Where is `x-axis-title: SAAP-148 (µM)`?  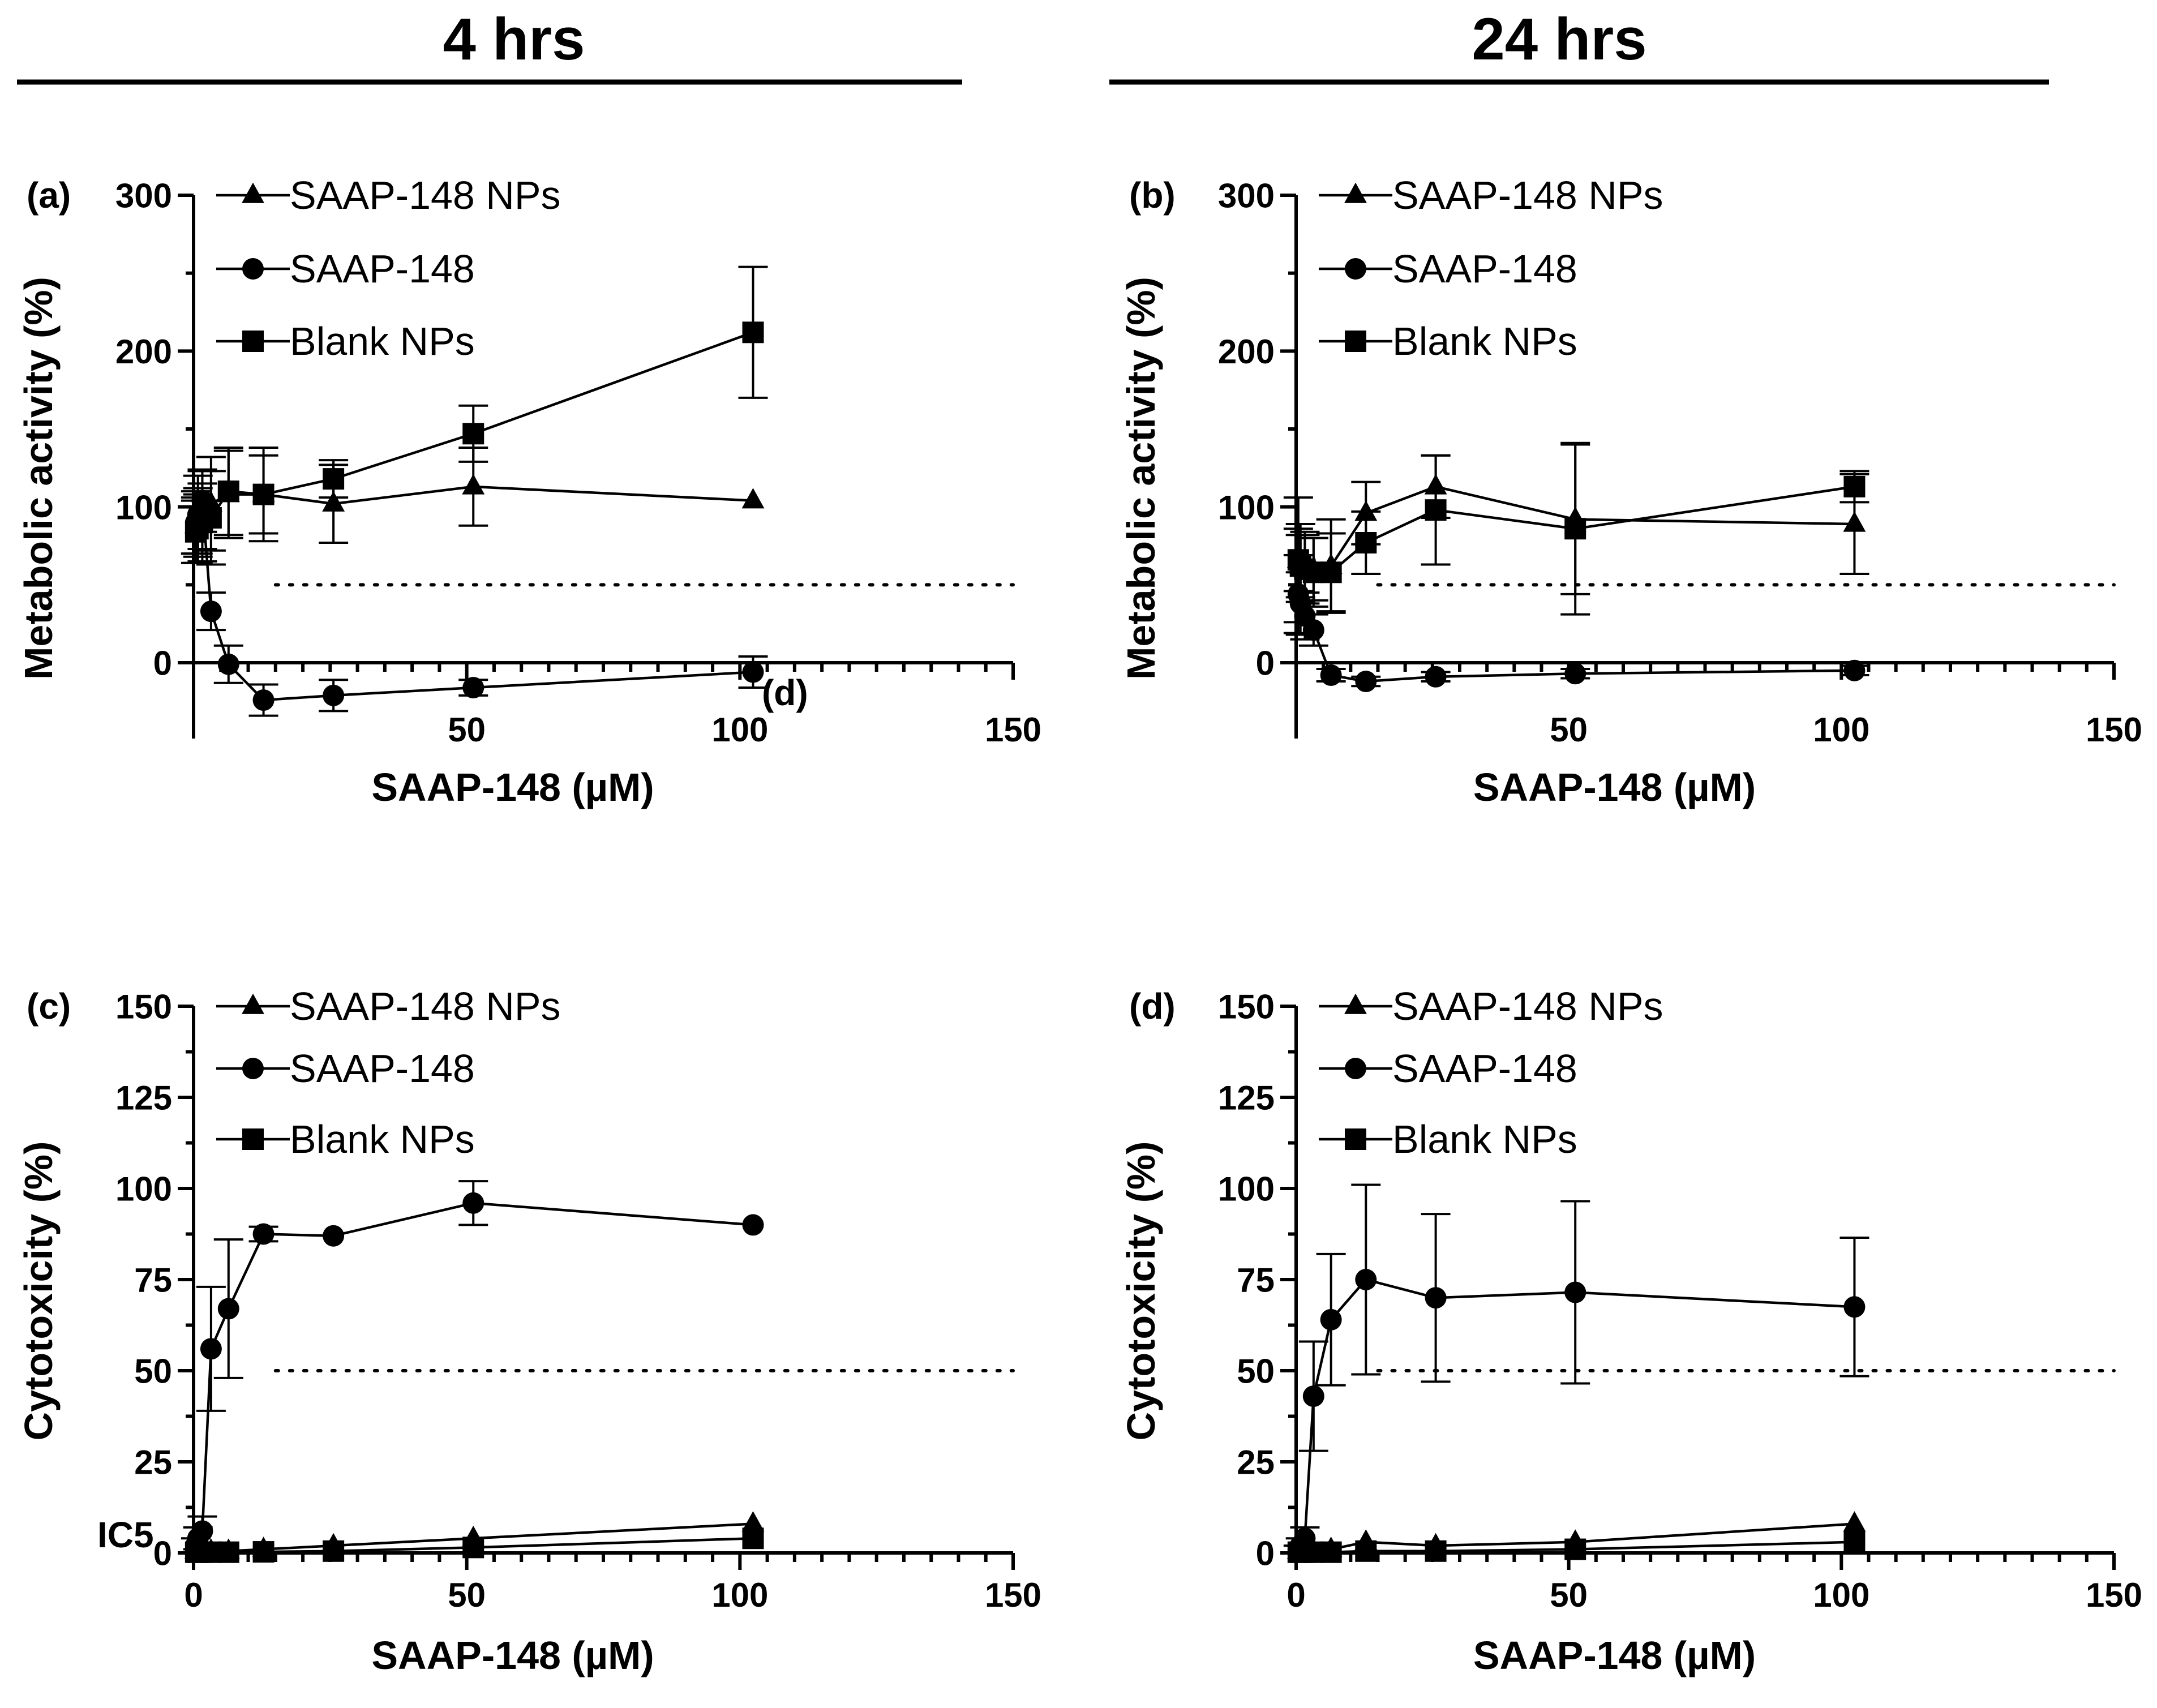
x-axis-title: SAAP-148 (µM) is located at coordinates (512, 1655).